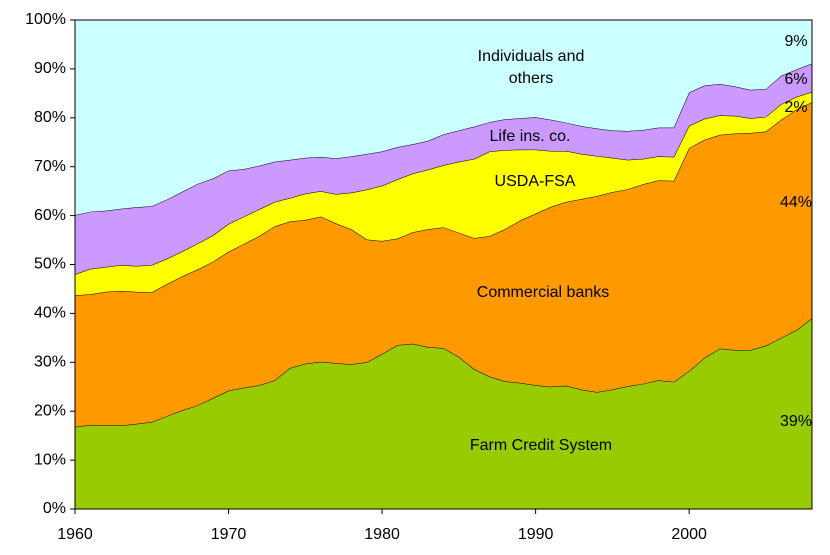 The image size is (830, 555). What do you see at coordinates (50, 68) in the screenshot?
I see `y-tick-label: 90%` at bounding box center [50, 68].